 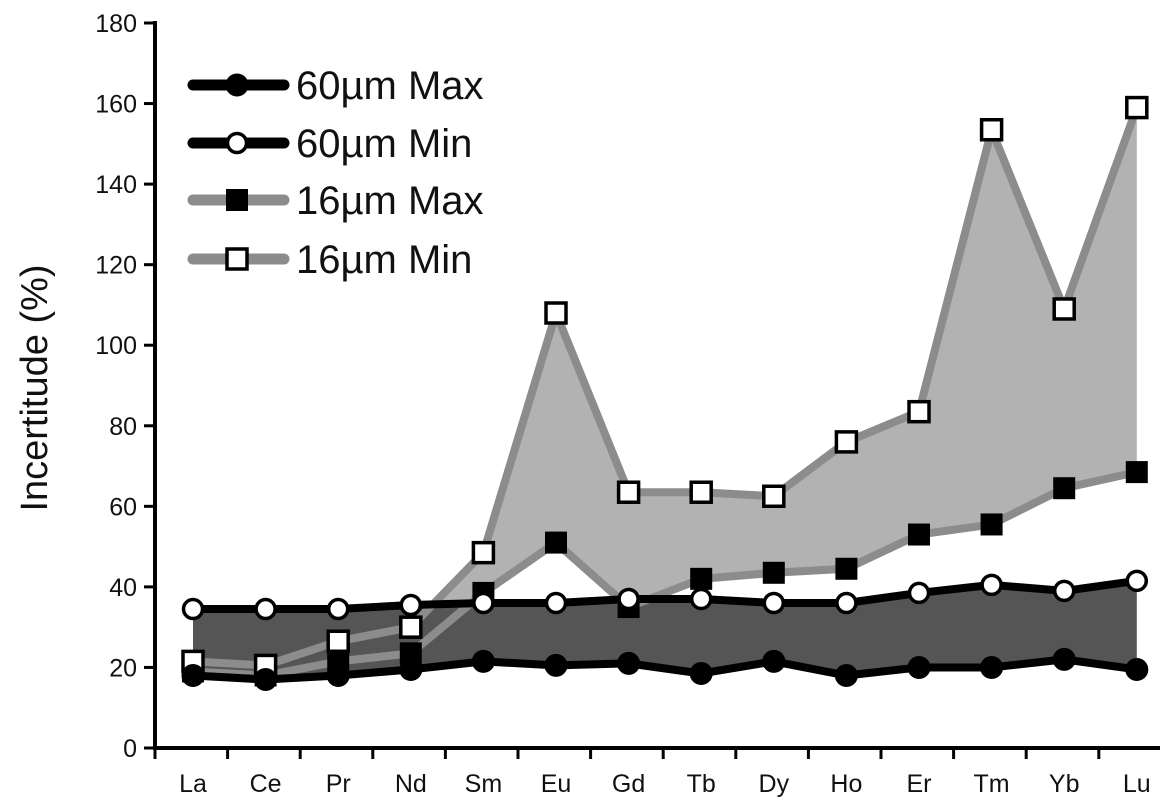 What do you see at coordinates (130, 749) in the screenshot?
I see `y-tick-label: 0` at bounding box center [130, 749].